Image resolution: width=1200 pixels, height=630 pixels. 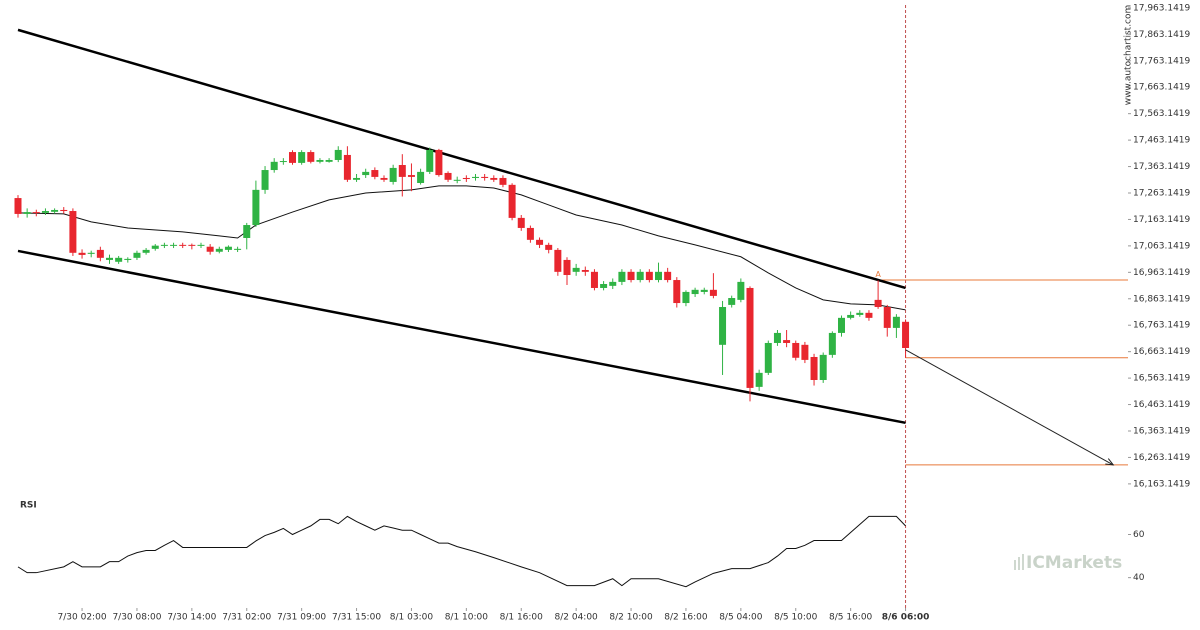 What do you see at coordinates (878, 274) in the screenshot?
I see `annotation: A` at bounding box center [878, 274].